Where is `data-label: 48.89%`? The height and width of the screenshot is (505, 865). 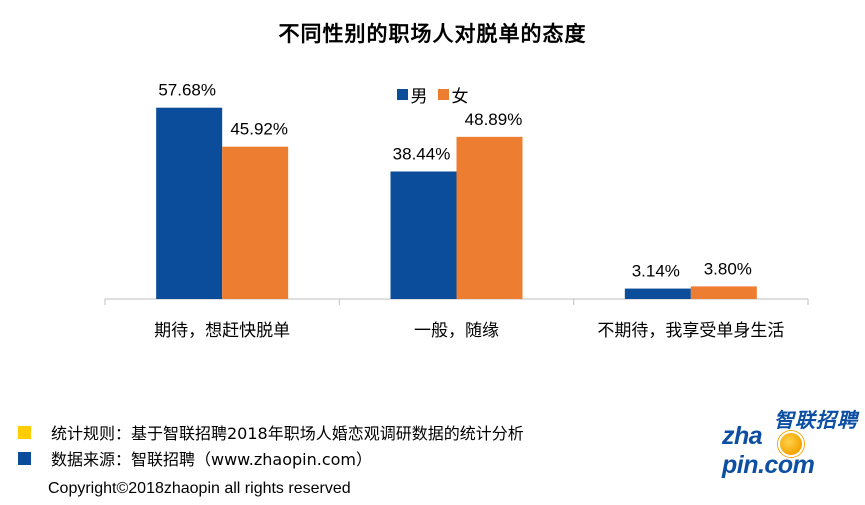
data-label: 48.89% is located at coordinates (494, 119).